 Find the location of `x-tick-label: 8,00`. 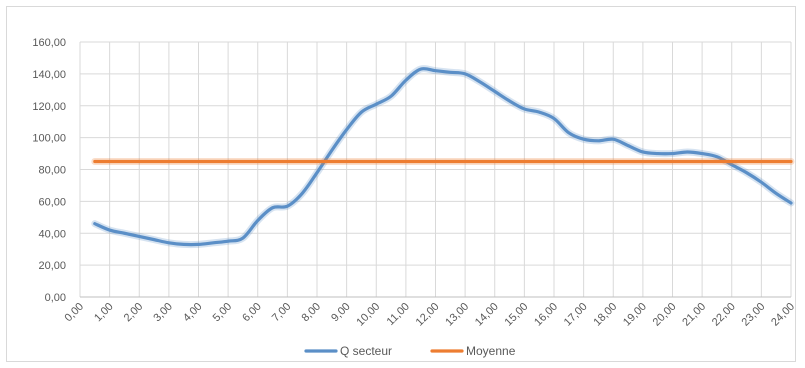

x-tick-label: 8,00 is located at coordinates (311, 313).